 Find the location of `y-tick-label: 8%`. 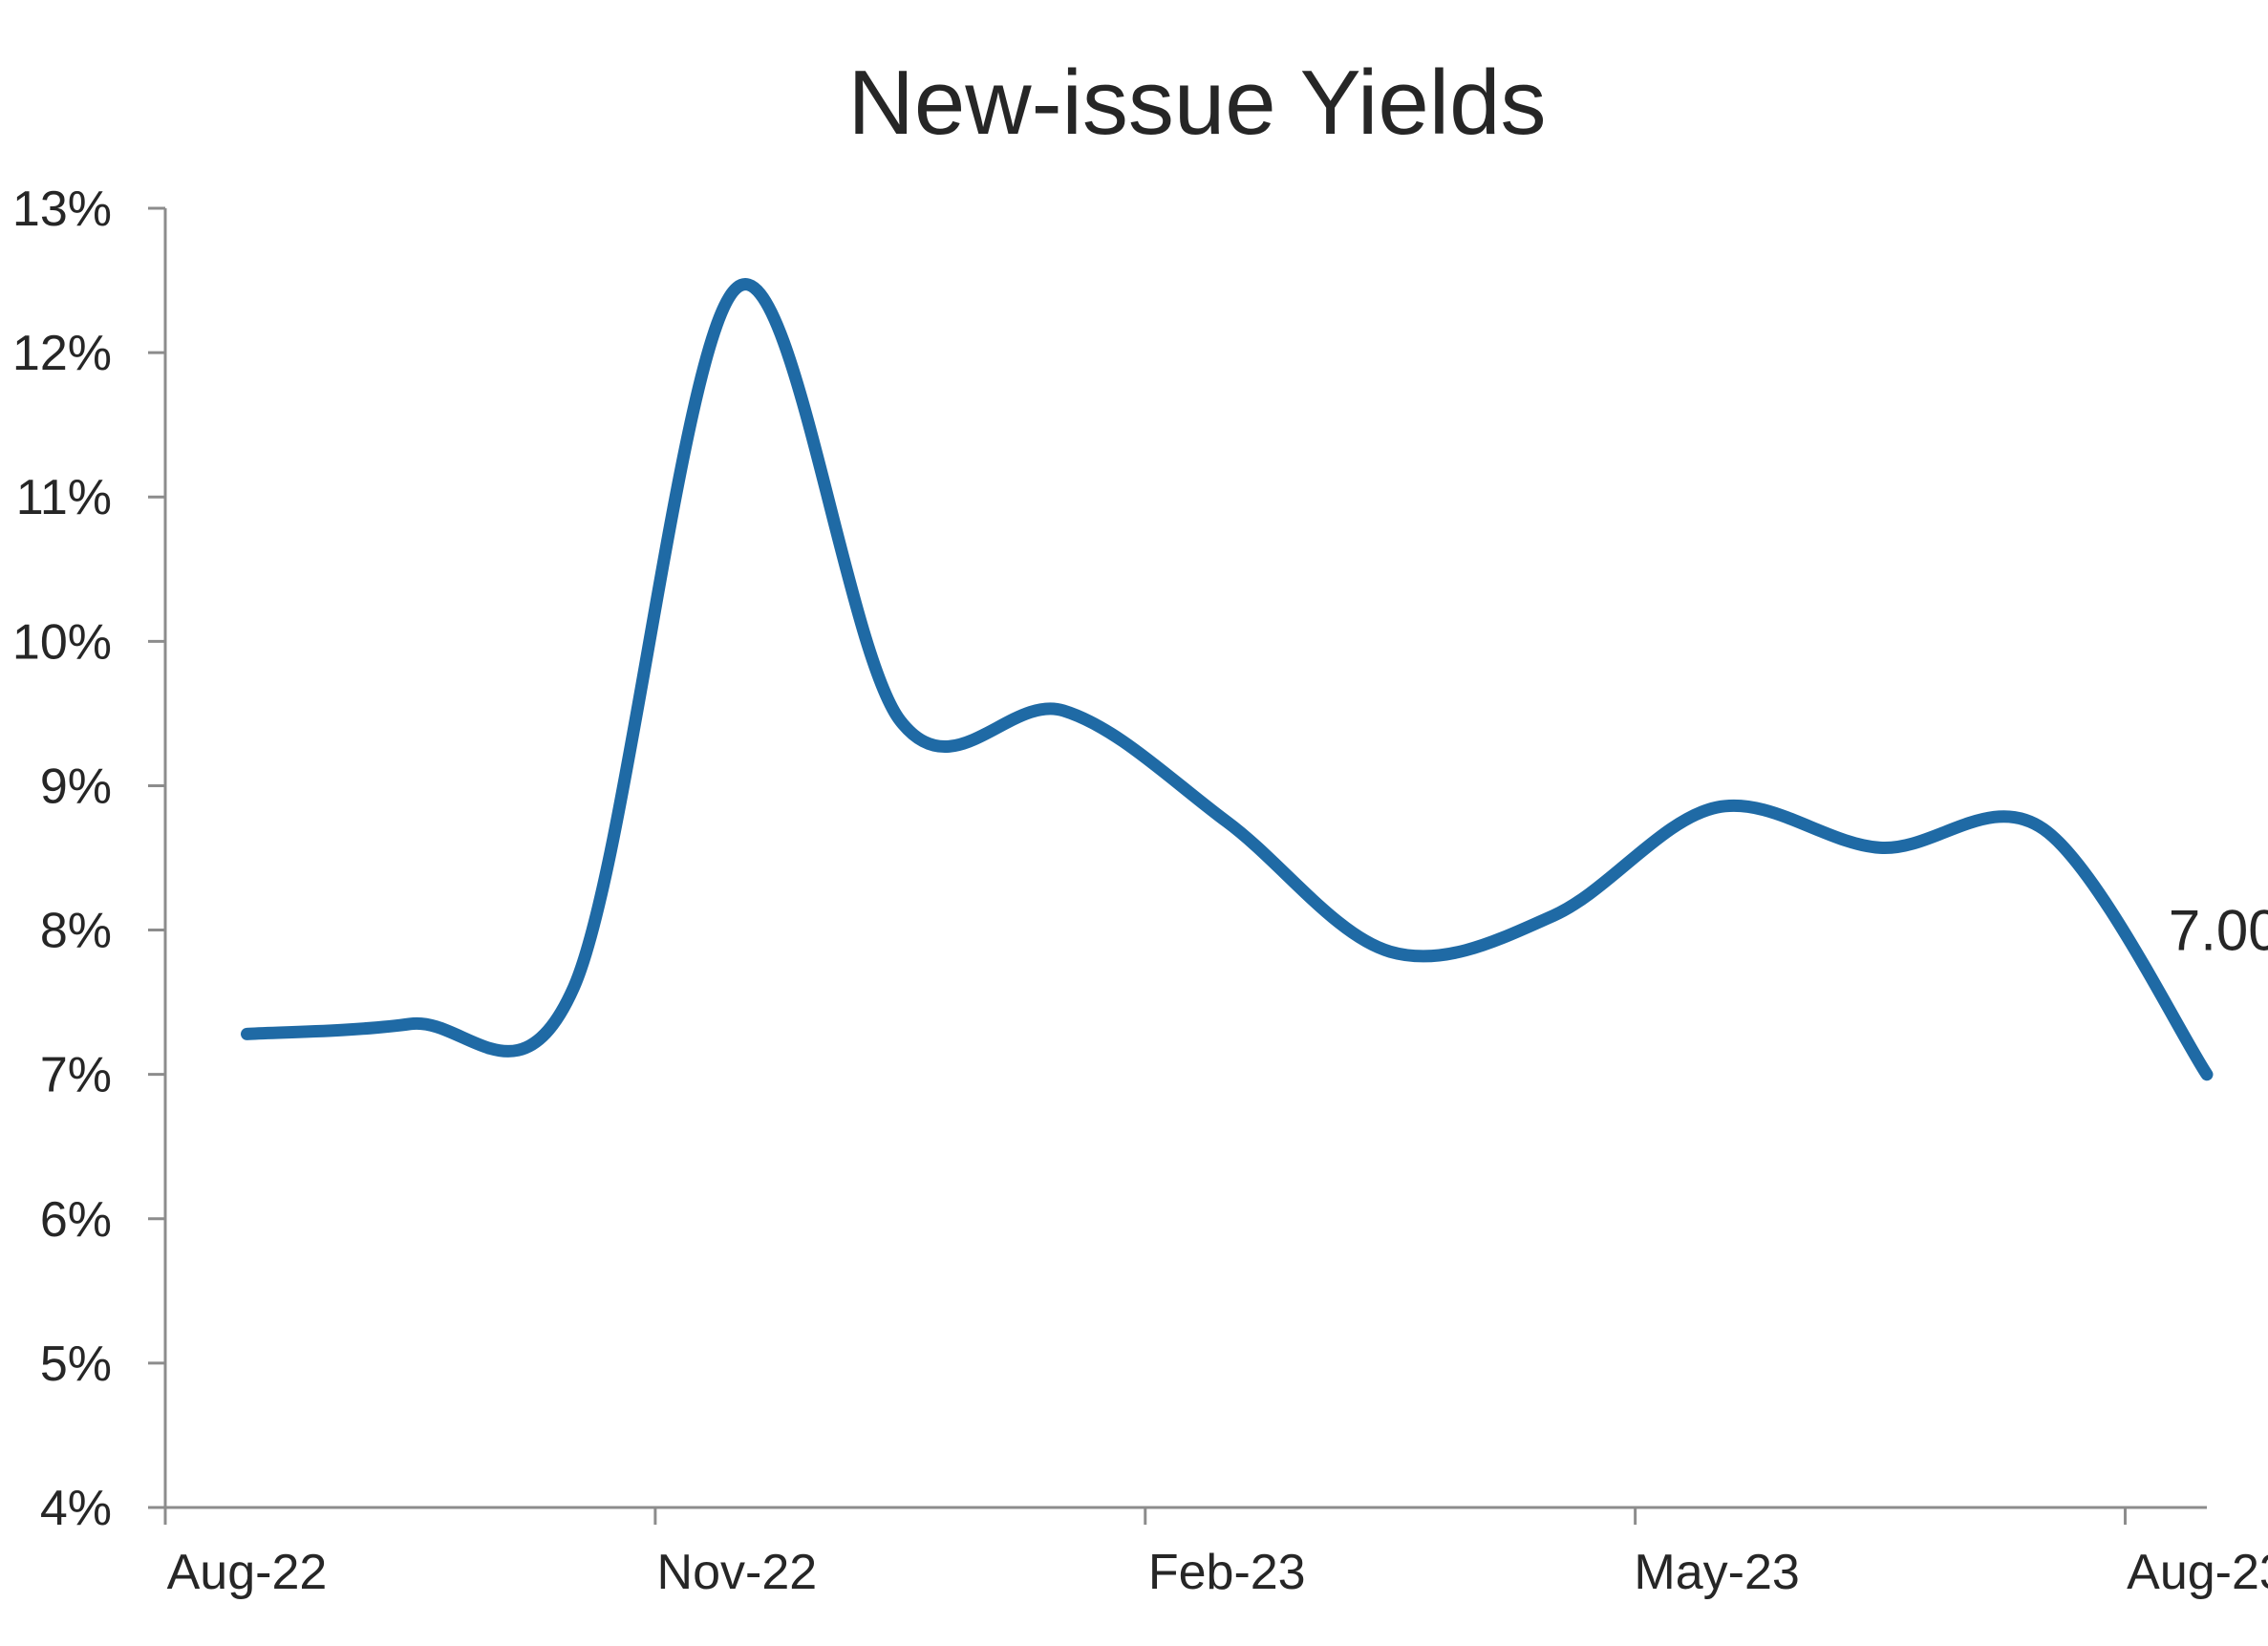

y-tick-label: 8% is located at coordinates (76, 932).